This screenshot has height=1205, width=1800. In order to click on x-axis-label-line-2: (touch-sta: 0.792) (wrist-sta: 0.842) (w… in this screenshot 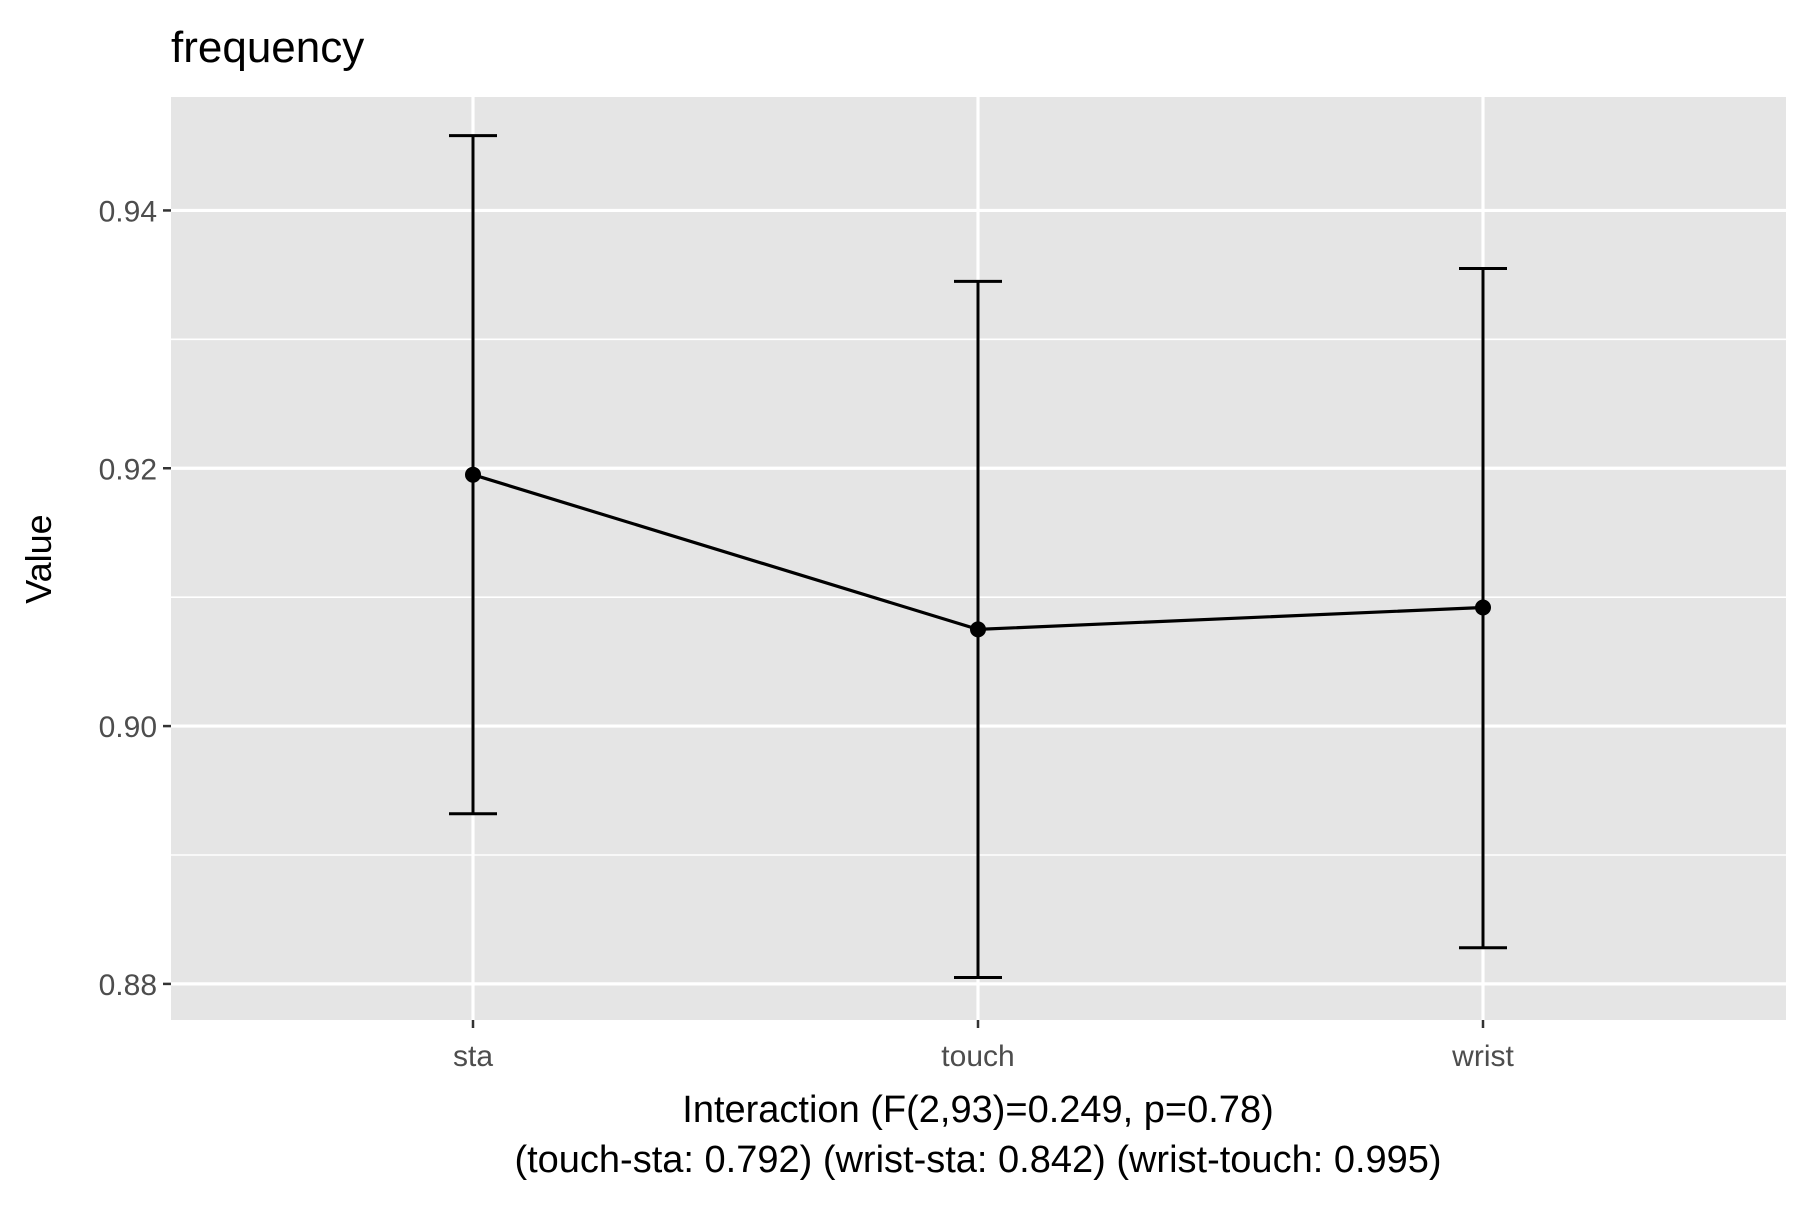, I will do `click(977, 1160)`.